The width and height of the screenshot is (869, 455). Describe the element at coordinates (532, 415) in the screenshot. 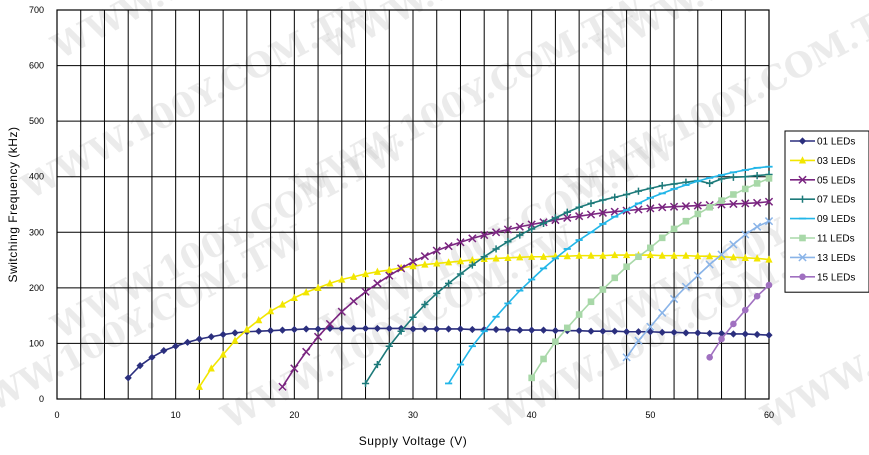

I see `x-tick-label: 40` at that location.